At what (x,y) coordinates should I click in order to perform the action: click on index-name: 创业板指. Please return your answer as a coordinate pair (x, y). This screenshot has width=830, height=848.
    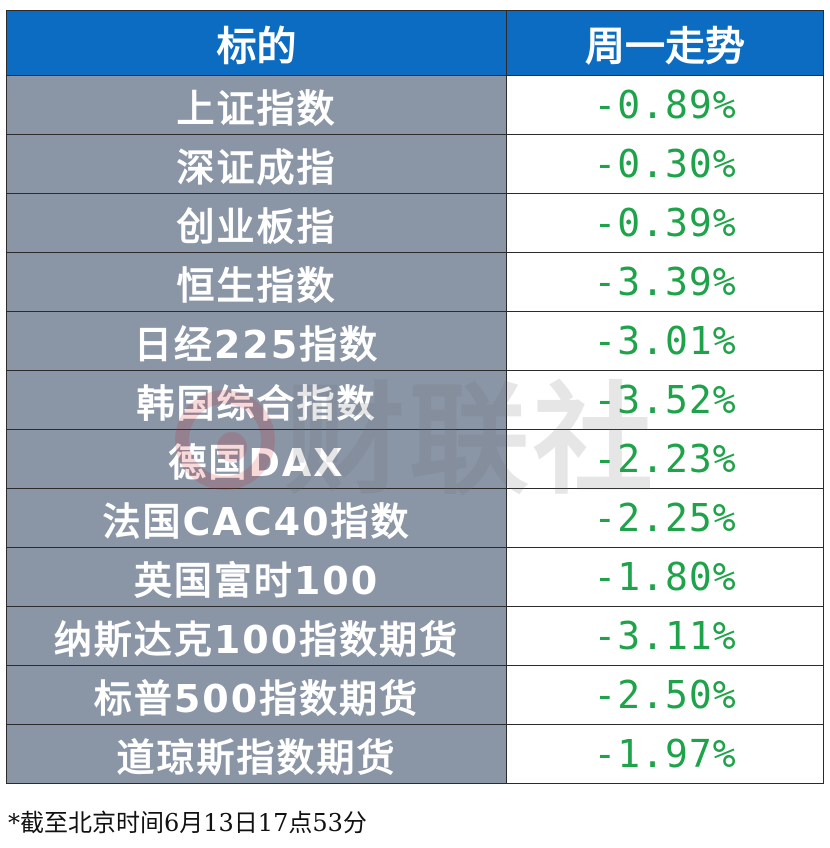
    Looking at the image, I should click on (256, 223).